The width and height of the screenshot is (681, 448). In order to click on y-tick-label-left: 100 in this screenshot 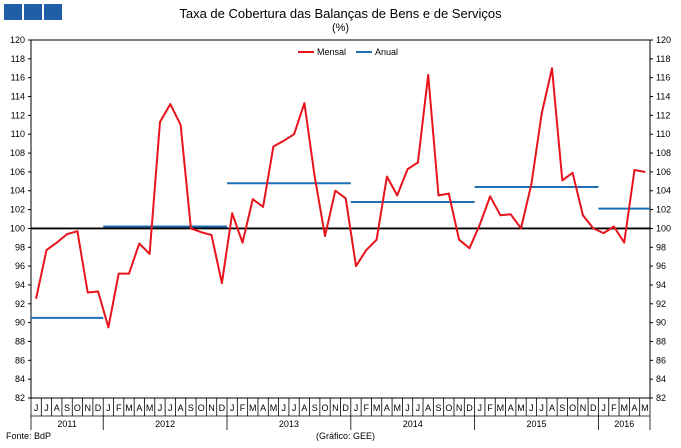, I will do `click(17, 228)`.